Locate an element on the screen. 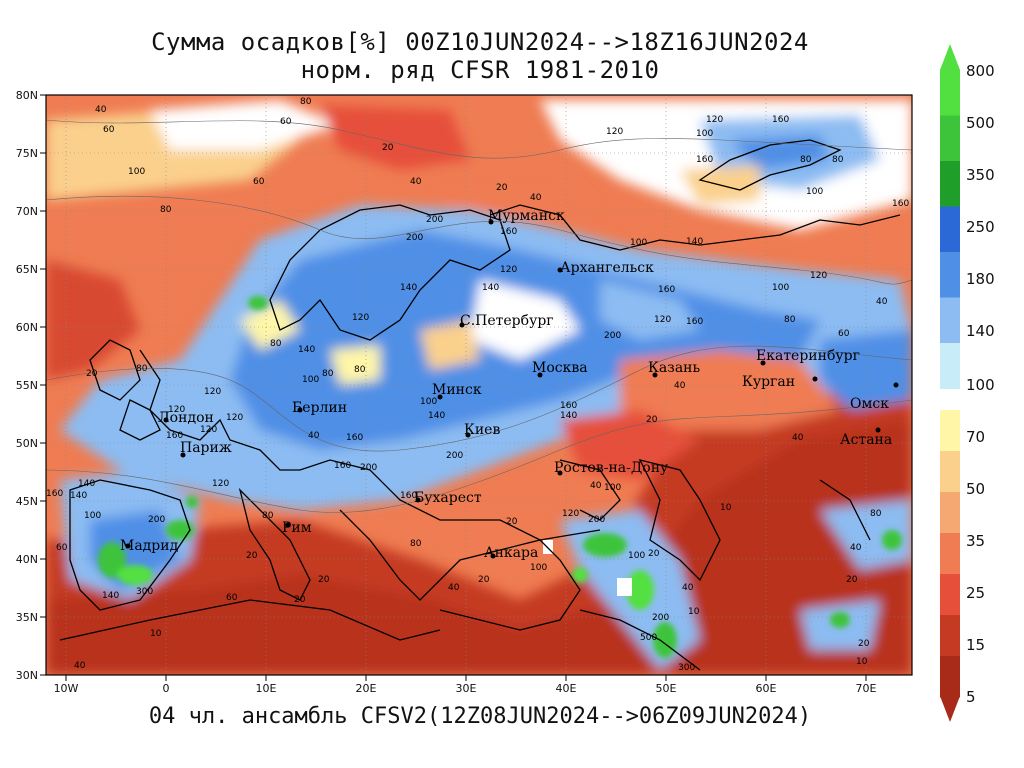 This screenshot has width=1024, height=768. svg-text: 45N is located at coordinates (27, 501).